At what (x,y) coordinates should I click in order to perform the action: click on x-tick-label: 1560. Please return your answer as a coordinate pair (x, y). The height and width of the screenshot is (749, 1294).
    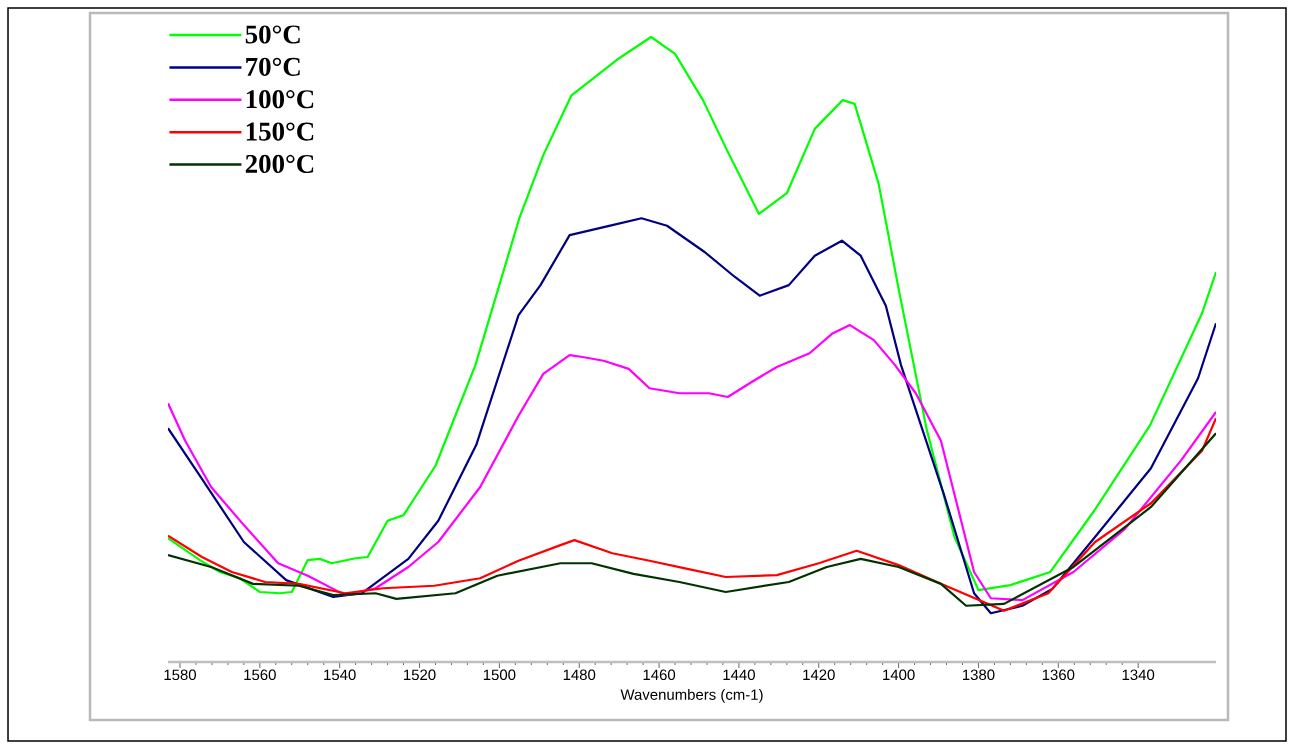
    Looking at the image, I should click on (260, 675).